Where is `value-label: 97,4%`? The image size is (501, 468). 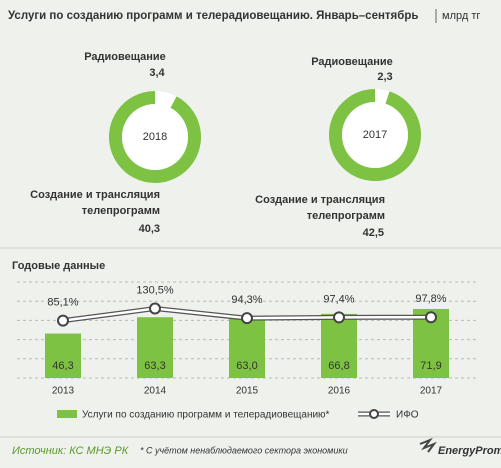
value-label: 97,4% is located at coordinates (338, 299).